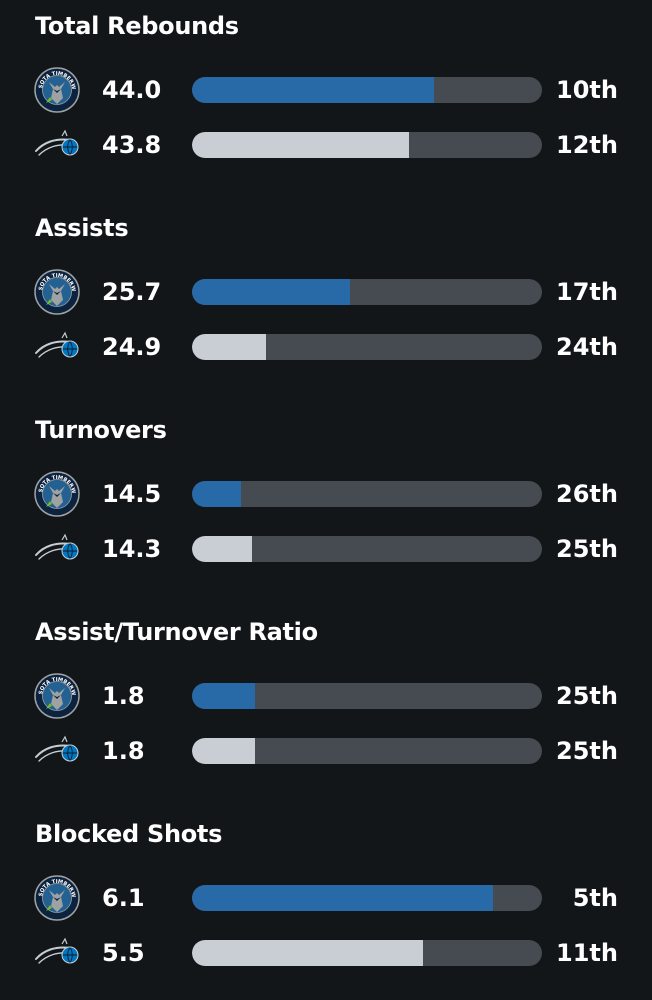  I want to click on stat-row-orlando: 5.5 11th, so click(326, 953).